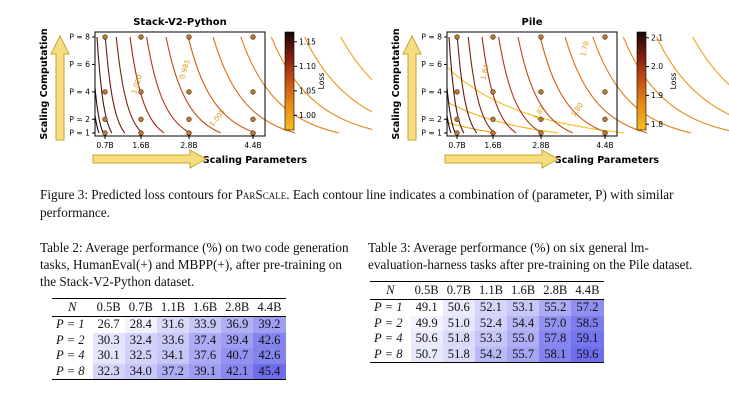  What do you see at coordinates (269, 371) in the screenshot?
I see `table-cell: 45.4` at bounding box center [269, 371].